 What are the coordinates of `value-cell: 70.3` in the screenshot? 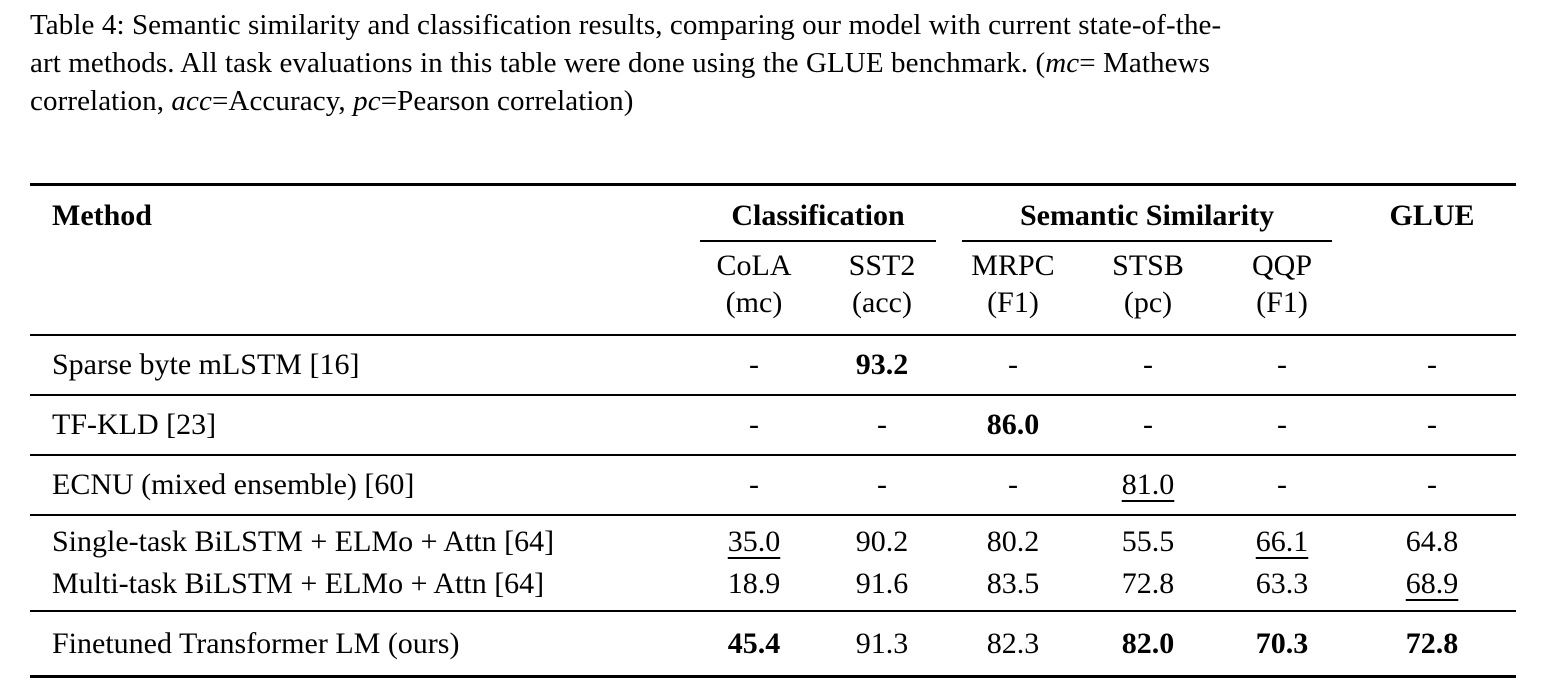 It's located at (1282, 643).